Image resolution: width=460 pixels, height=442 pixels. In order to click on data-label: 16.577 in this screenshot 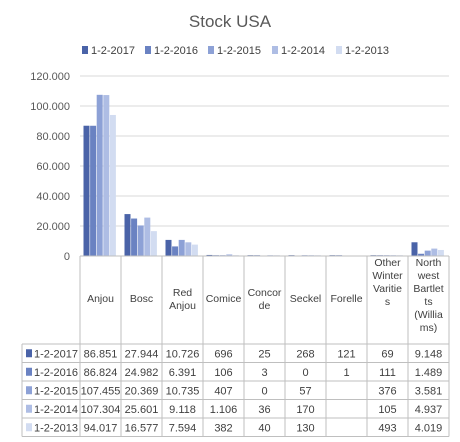, I will do `click(142, 428)`.